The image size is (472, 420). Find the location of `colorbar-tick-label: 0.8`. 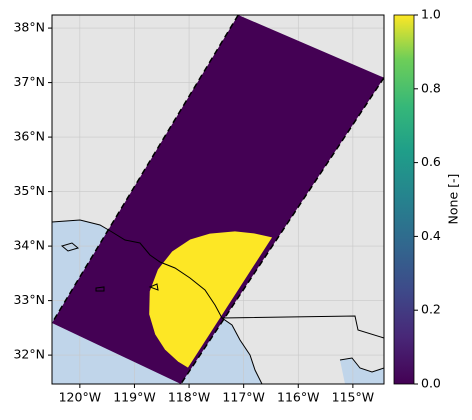

colorbar-tick-label: 0.8 is located at coordinates (431, 87).